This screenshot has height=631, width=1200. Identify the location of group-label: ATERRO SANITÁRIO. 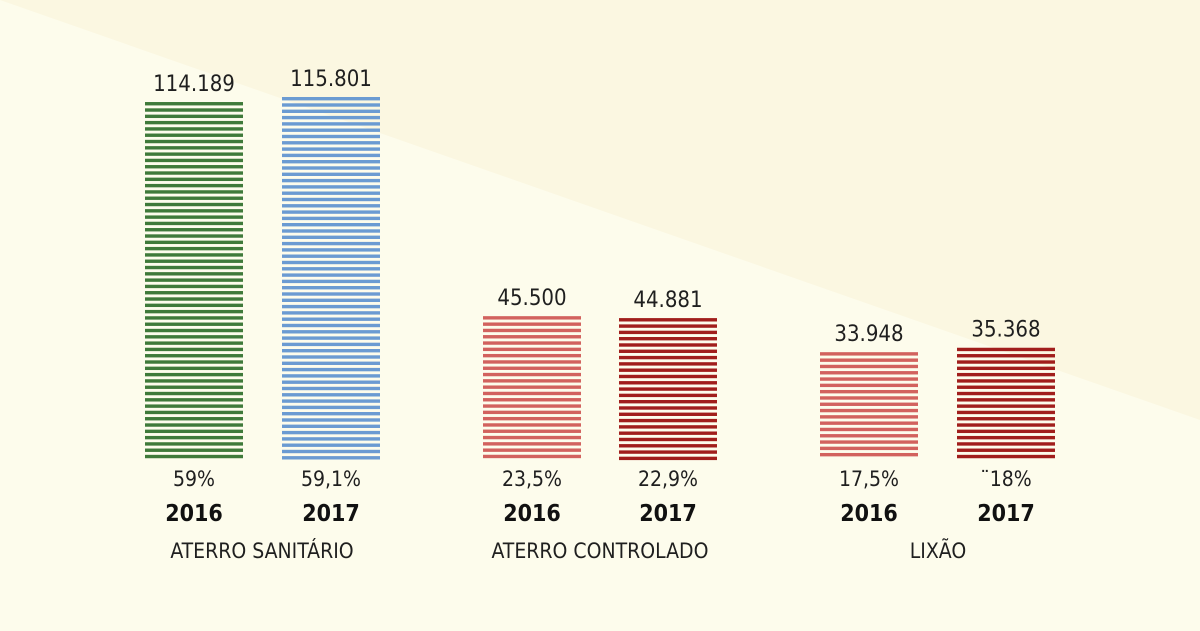
(261, 550).